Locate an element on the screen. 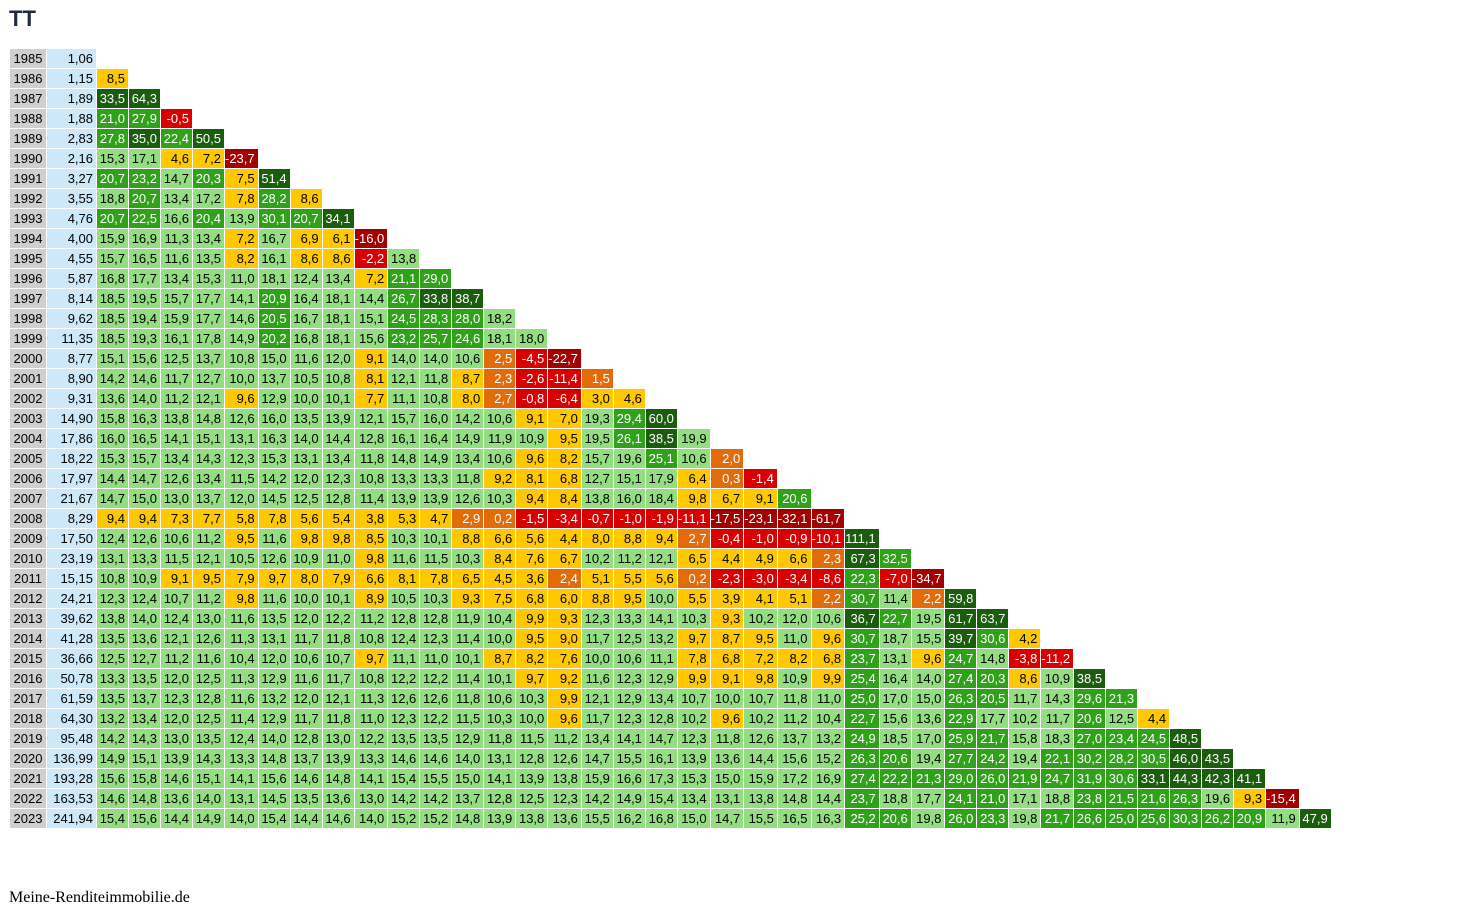  return-cell: 7,8 is located at coordinates (241, 198).